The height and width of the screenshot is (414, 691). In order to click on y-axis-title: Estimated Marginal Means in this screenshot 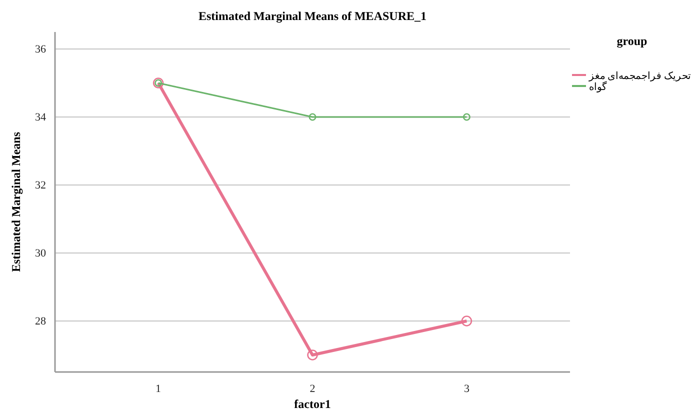, I will do `click(16, 202)`.